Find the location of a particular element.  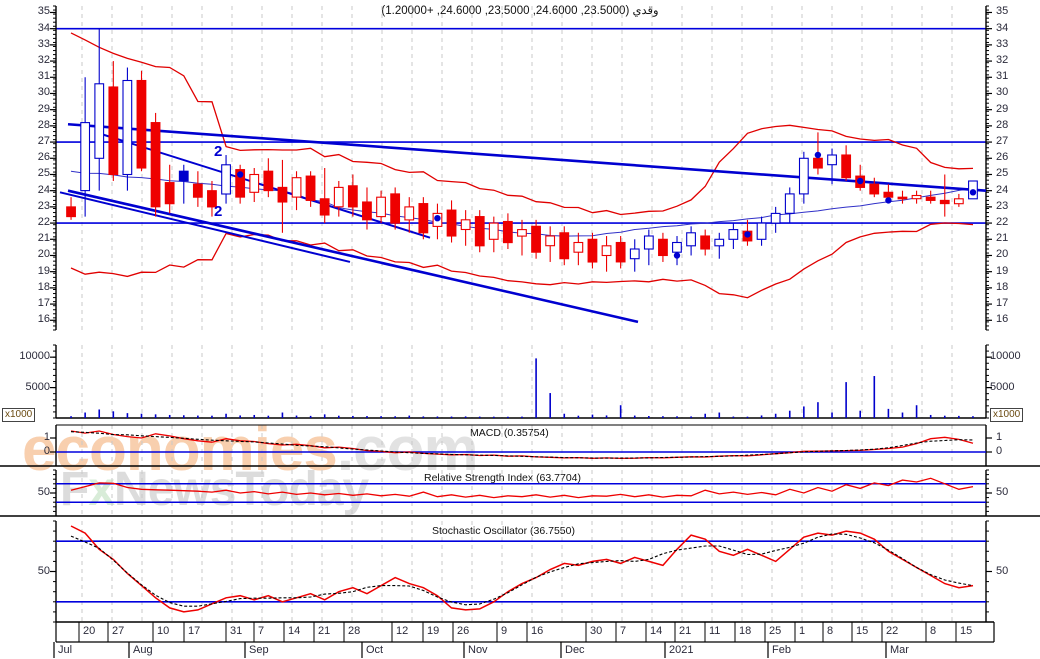

rsi-panel-title: Relative Strength Index (63.7704) is located at coordinates (503, 478).